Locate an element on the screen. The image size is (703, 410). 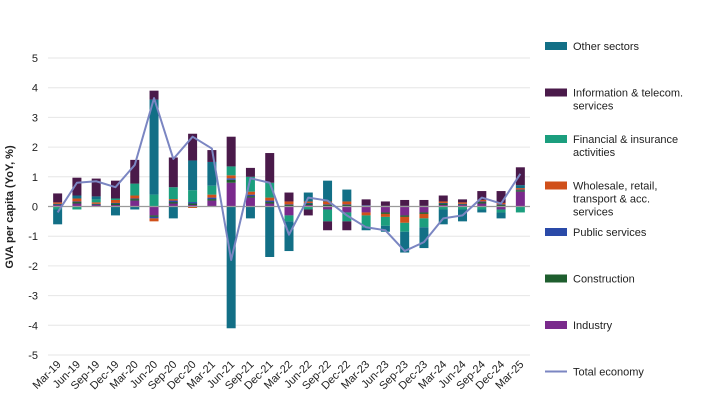
y-tick-label: 2 is located at coordinates (35, 148).